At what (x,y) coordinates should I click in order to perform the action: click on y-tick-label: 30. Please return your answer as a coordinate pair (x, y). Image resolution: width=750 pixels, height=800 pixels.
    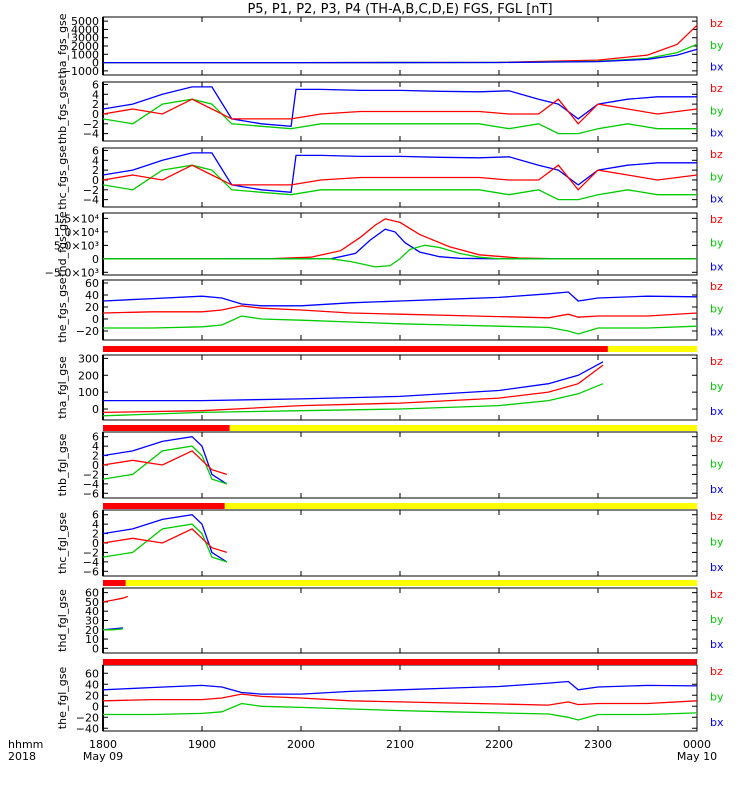
    Looking at the image, I should click on (92, 621).